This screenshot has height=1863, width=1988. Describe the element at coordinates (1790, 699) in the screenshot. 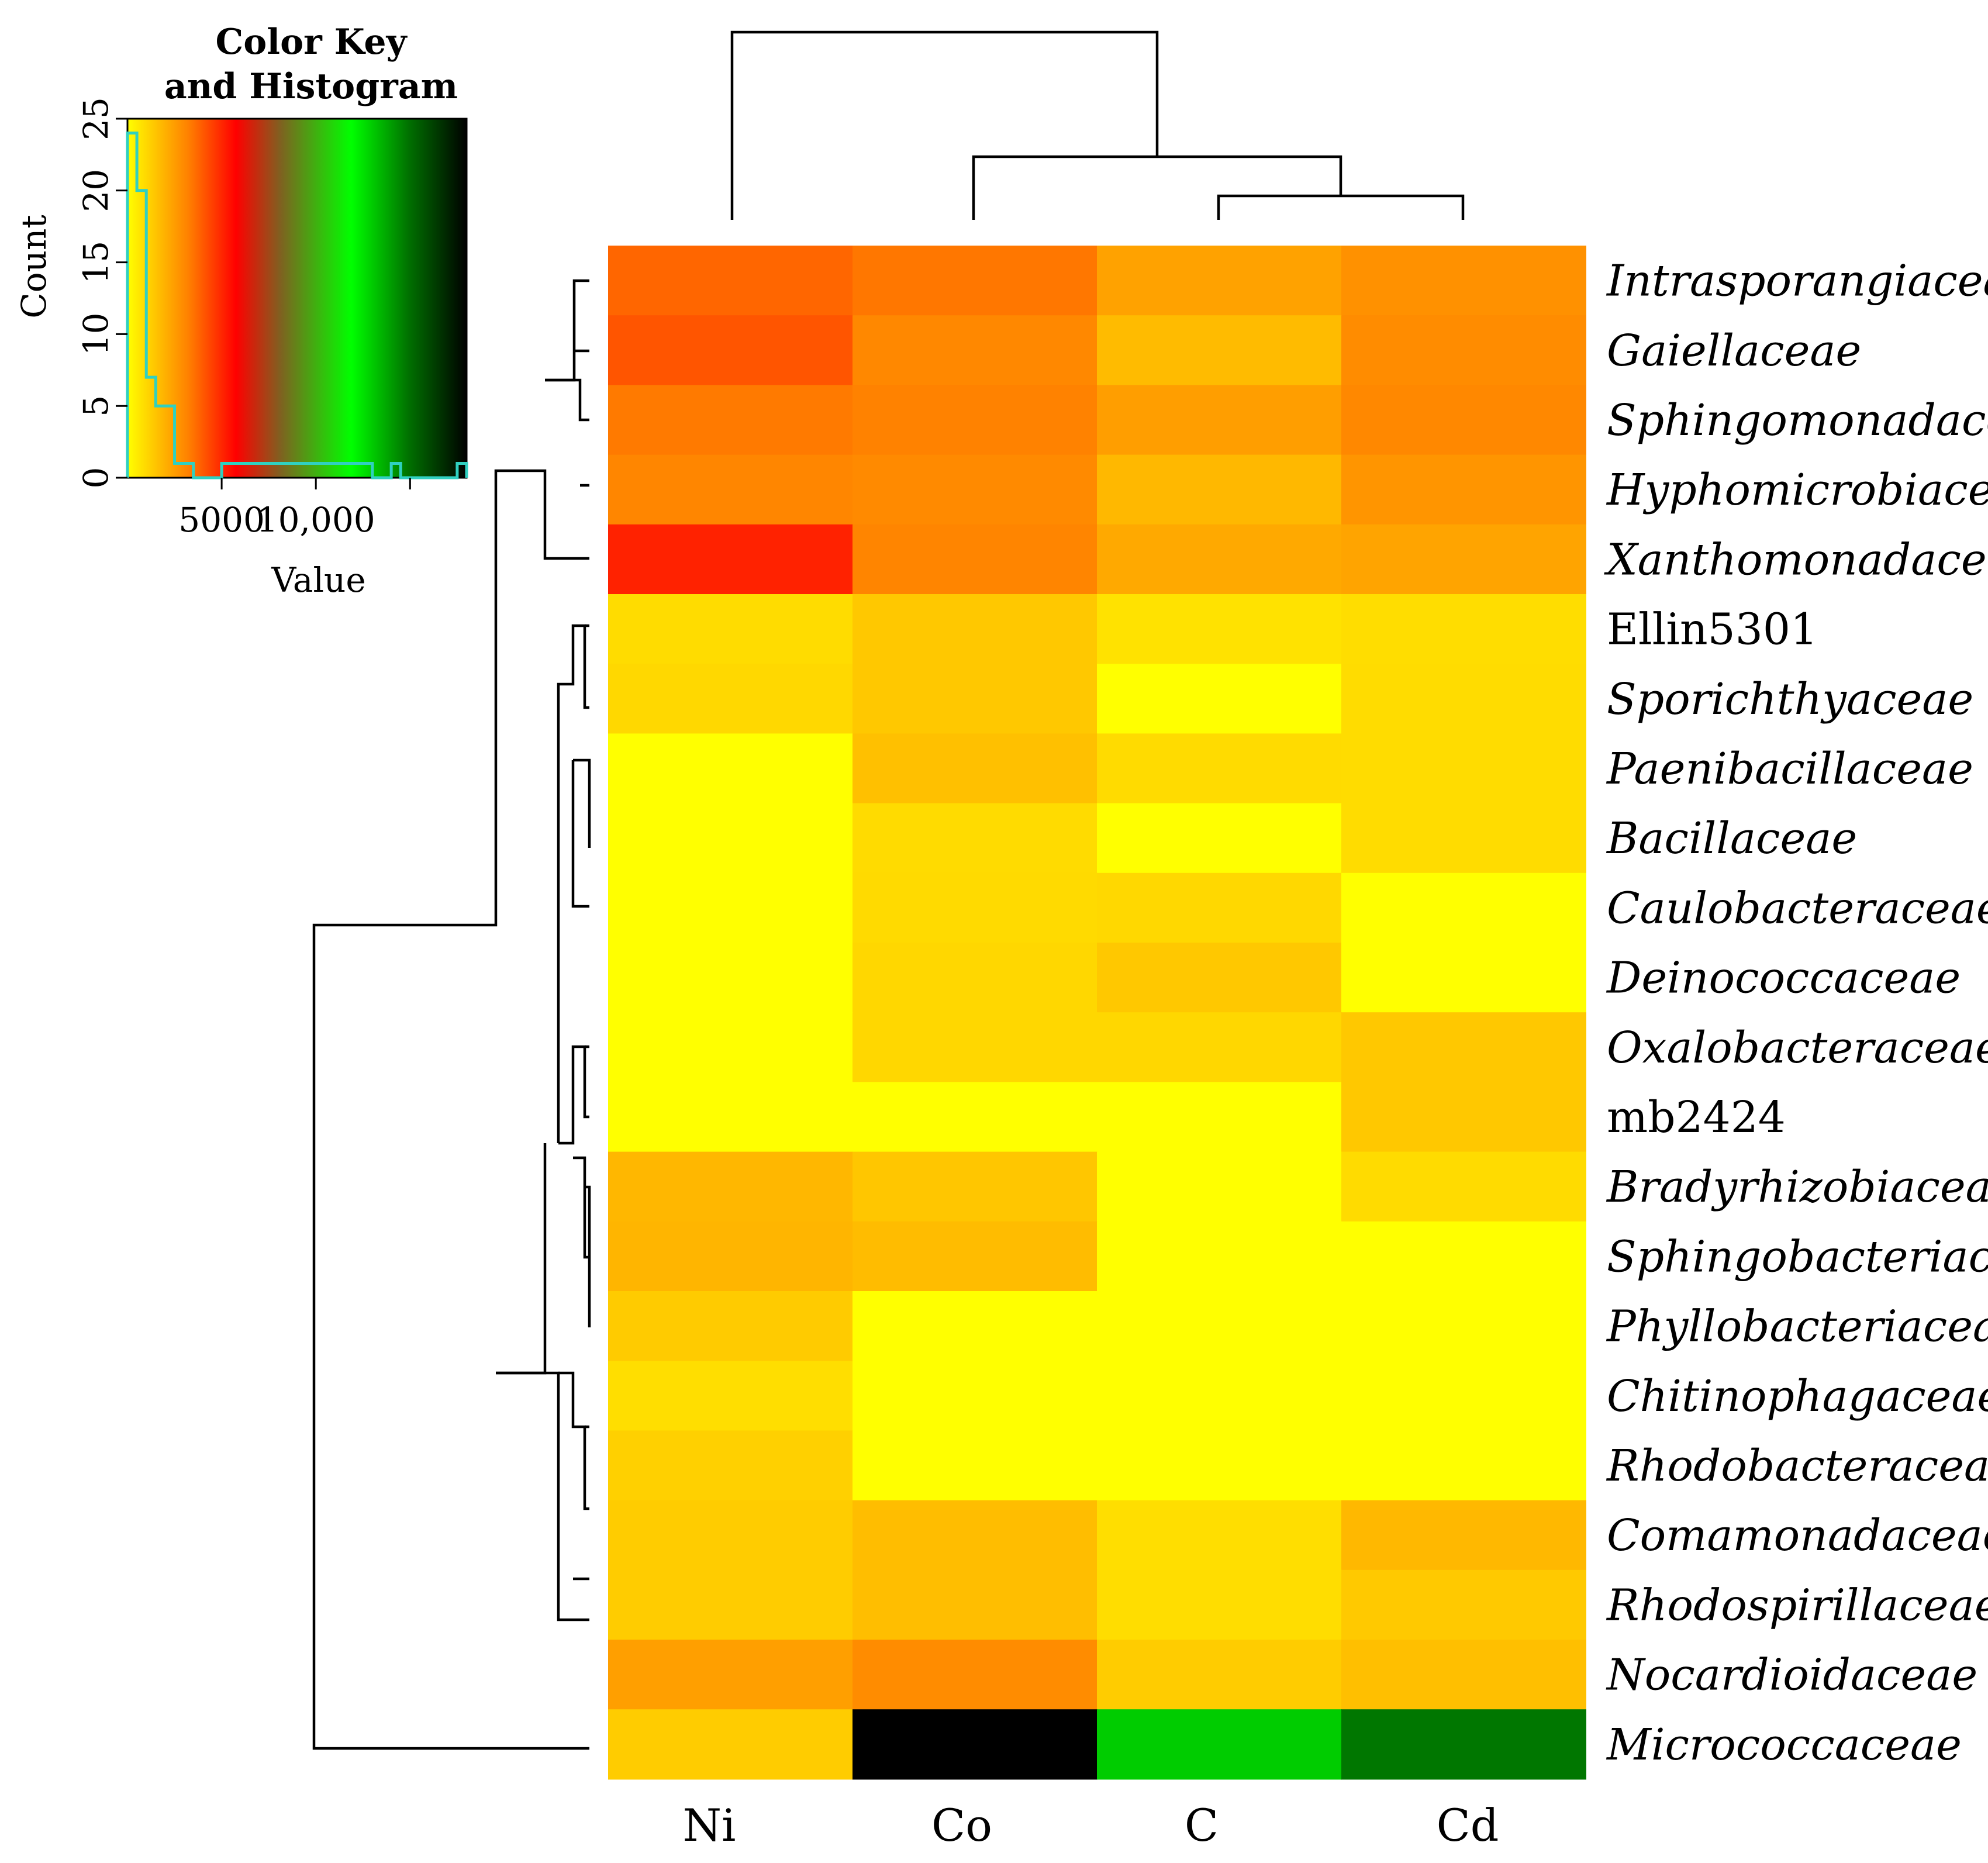

I see `row-label: Sporichthyaceae` at that location.